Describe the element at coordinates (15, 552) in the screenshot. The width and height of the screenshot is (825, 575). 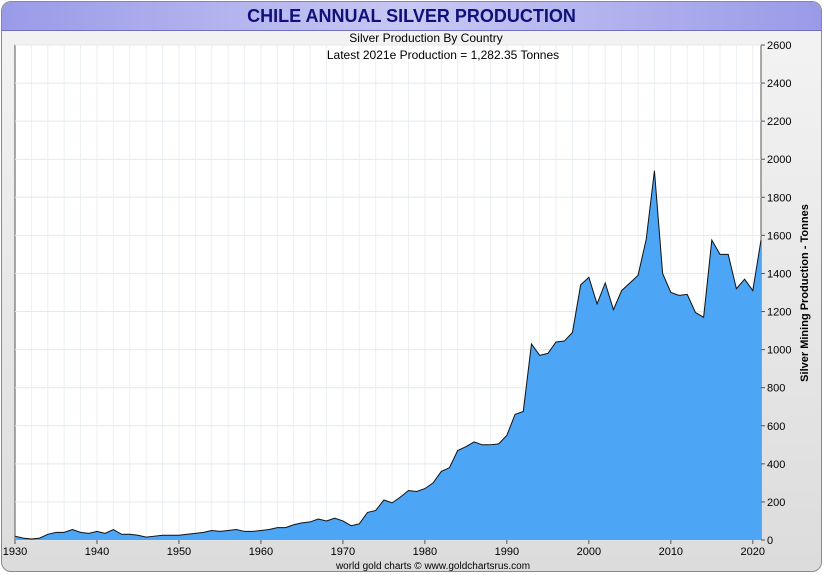
I see `x-tick-label: 1930` at that location.